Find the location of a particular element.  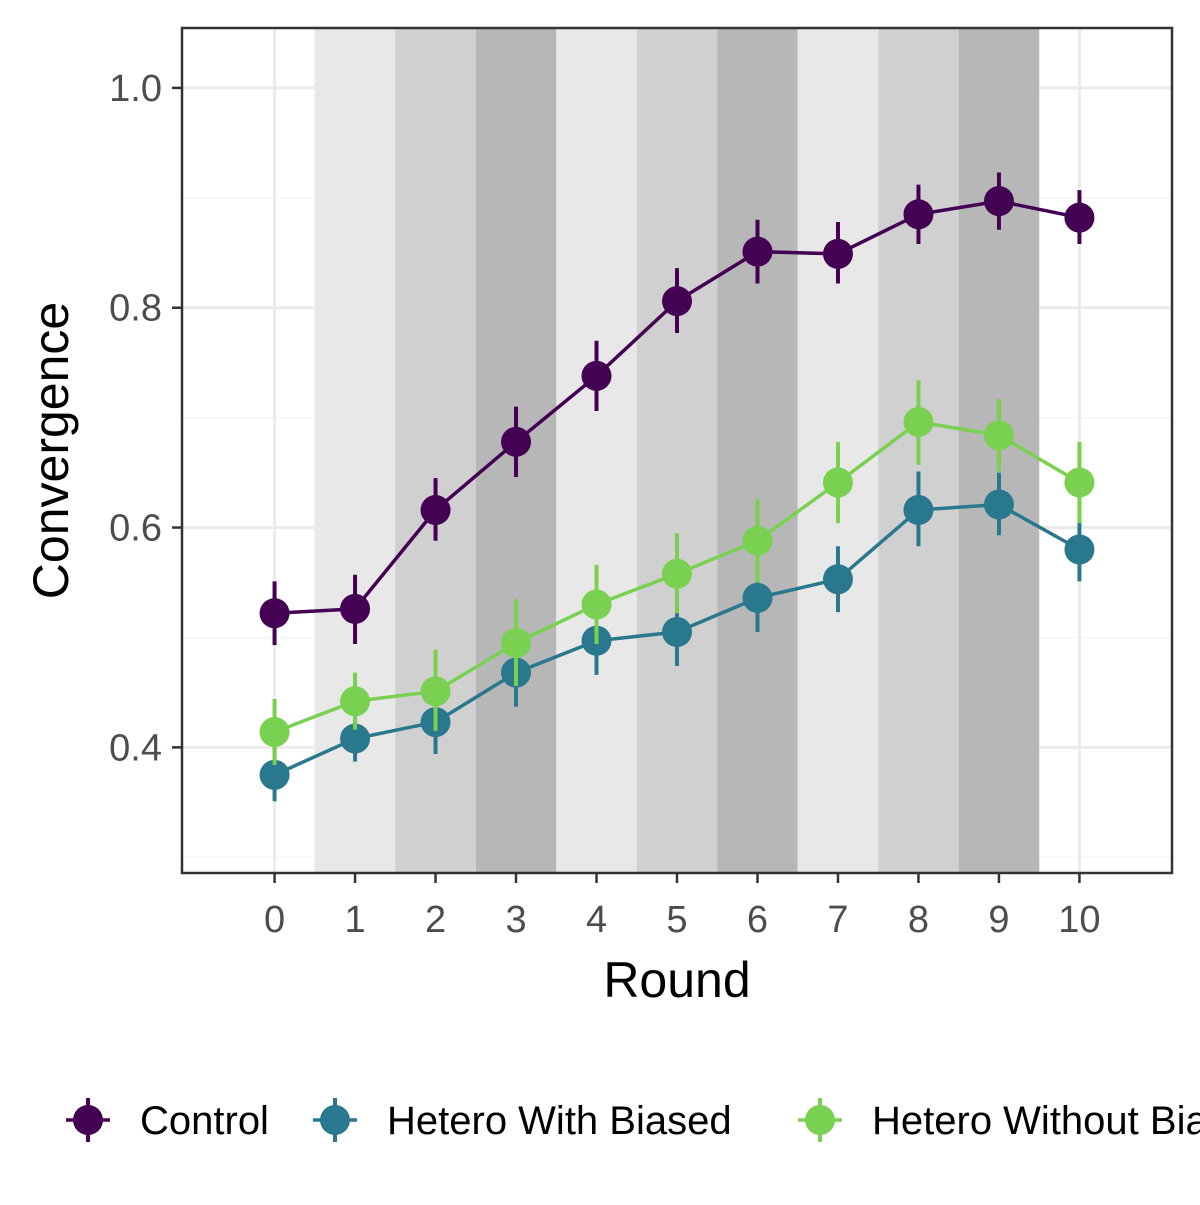

x-tick-label: 6 is located at coordinates (757, 920).